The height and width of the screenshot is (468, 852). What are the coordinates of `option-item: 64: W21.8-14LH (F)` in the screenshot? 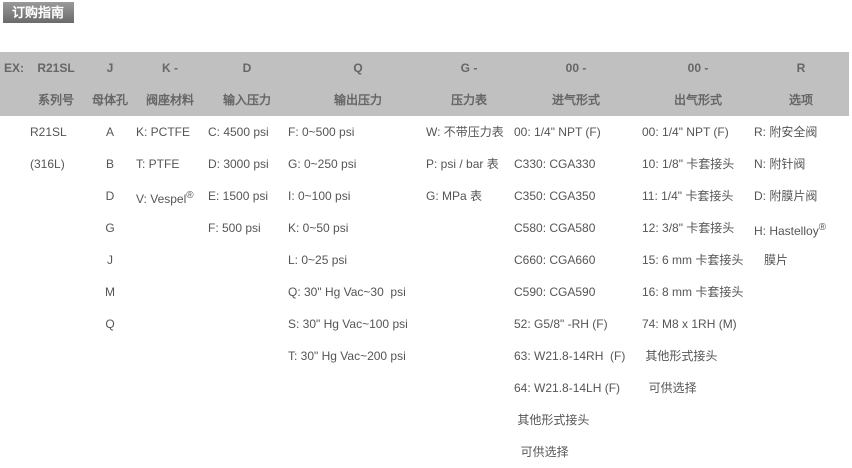 It's located at (567, 388).